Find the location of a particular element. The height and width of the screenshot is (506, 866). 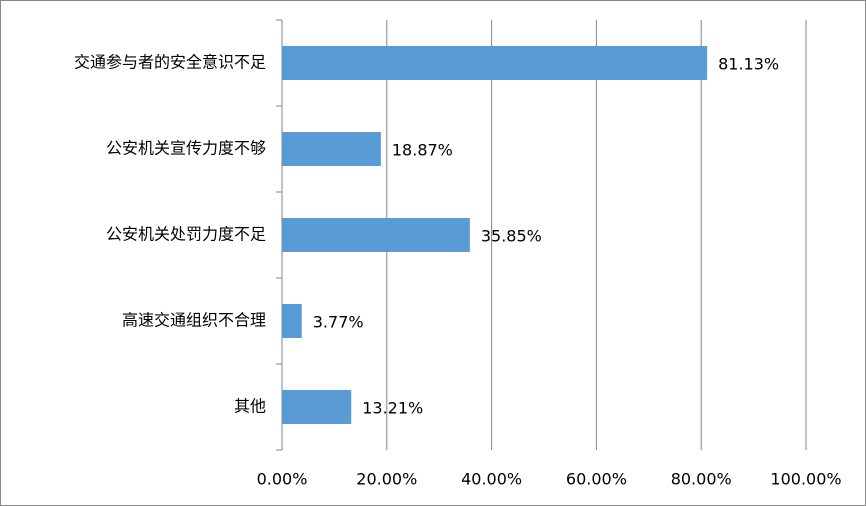

x-tick-label: 40.00% is located at coordinates (491, 479).